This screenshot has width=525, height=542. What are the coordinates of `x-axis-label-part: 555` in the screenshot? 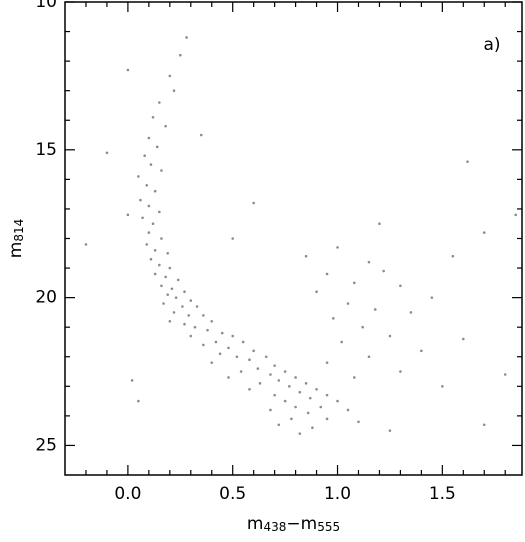 It's located at (328, 527).